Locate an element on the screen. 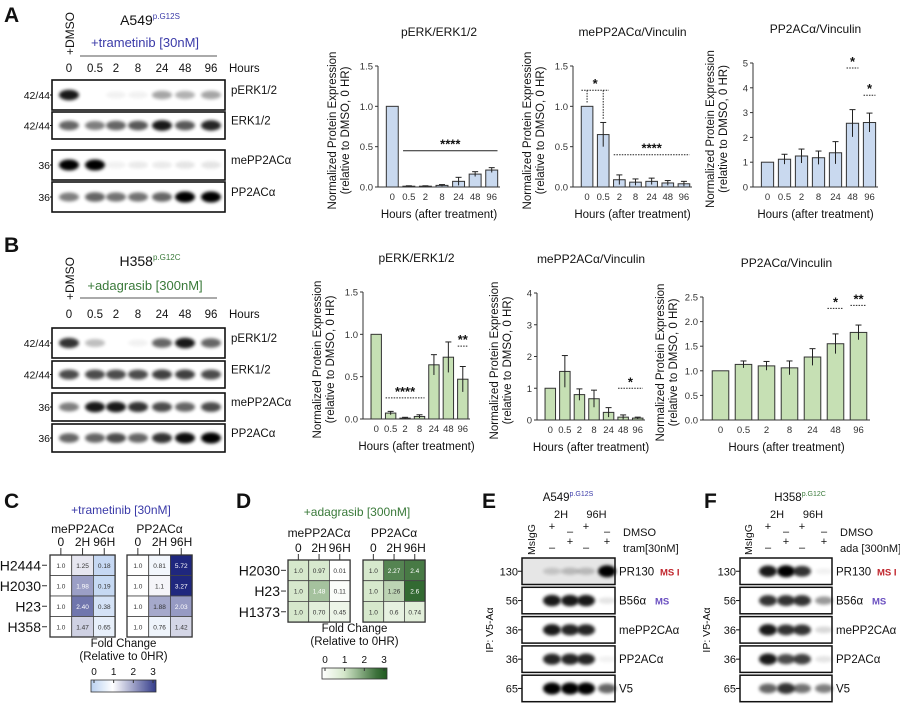 This screenshot has width=900, height=703. x-tick-label: 48 is located at coordinates (475, 197).